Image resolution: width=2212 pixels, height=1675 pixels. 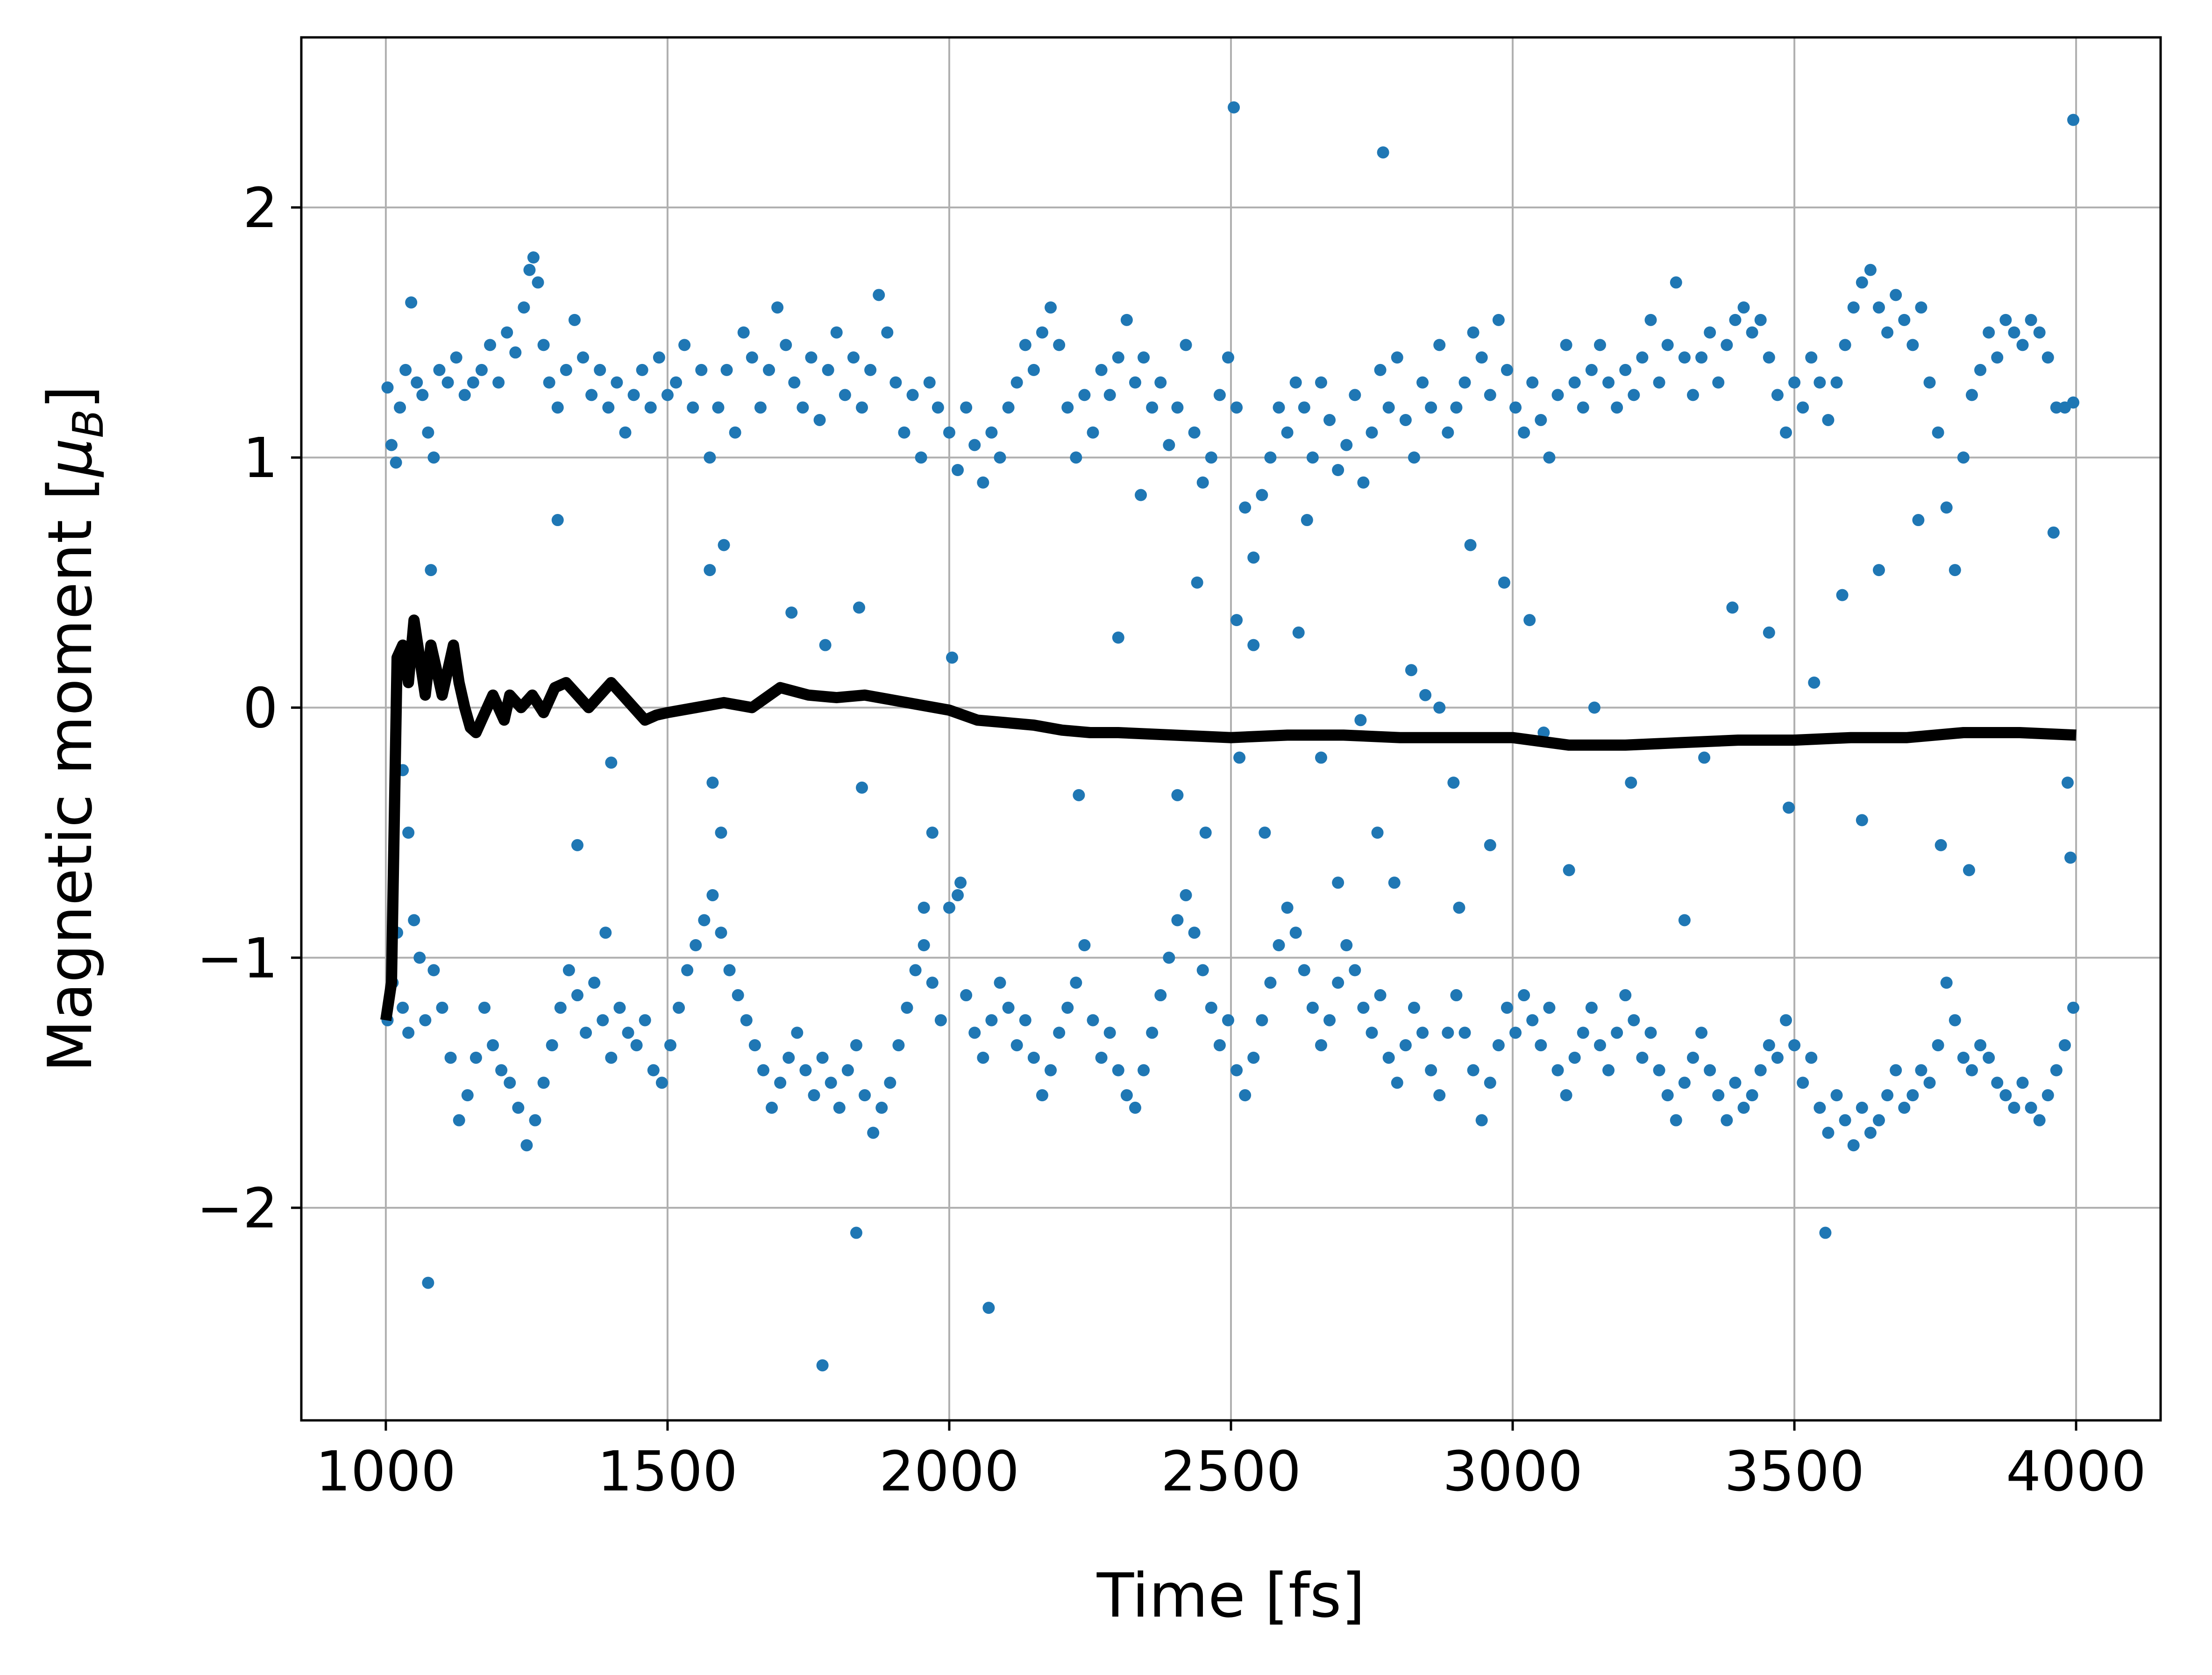 What do you see at coordinates (1794, 1471) in the screenshot?
I see `x-tick-label: 3500` at bounding box center [1794, 1471].